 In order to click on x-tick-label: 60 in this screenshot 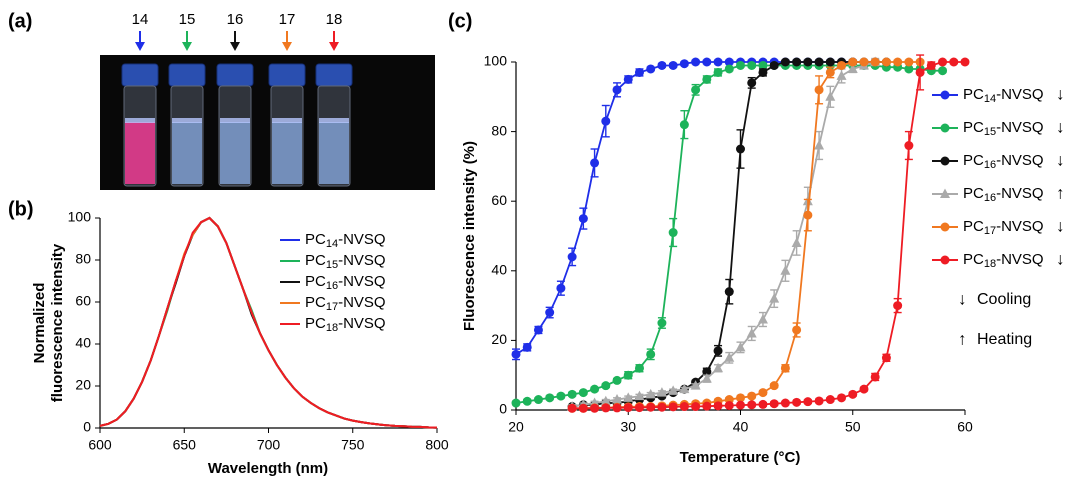, I will do `click(965, 427)`.